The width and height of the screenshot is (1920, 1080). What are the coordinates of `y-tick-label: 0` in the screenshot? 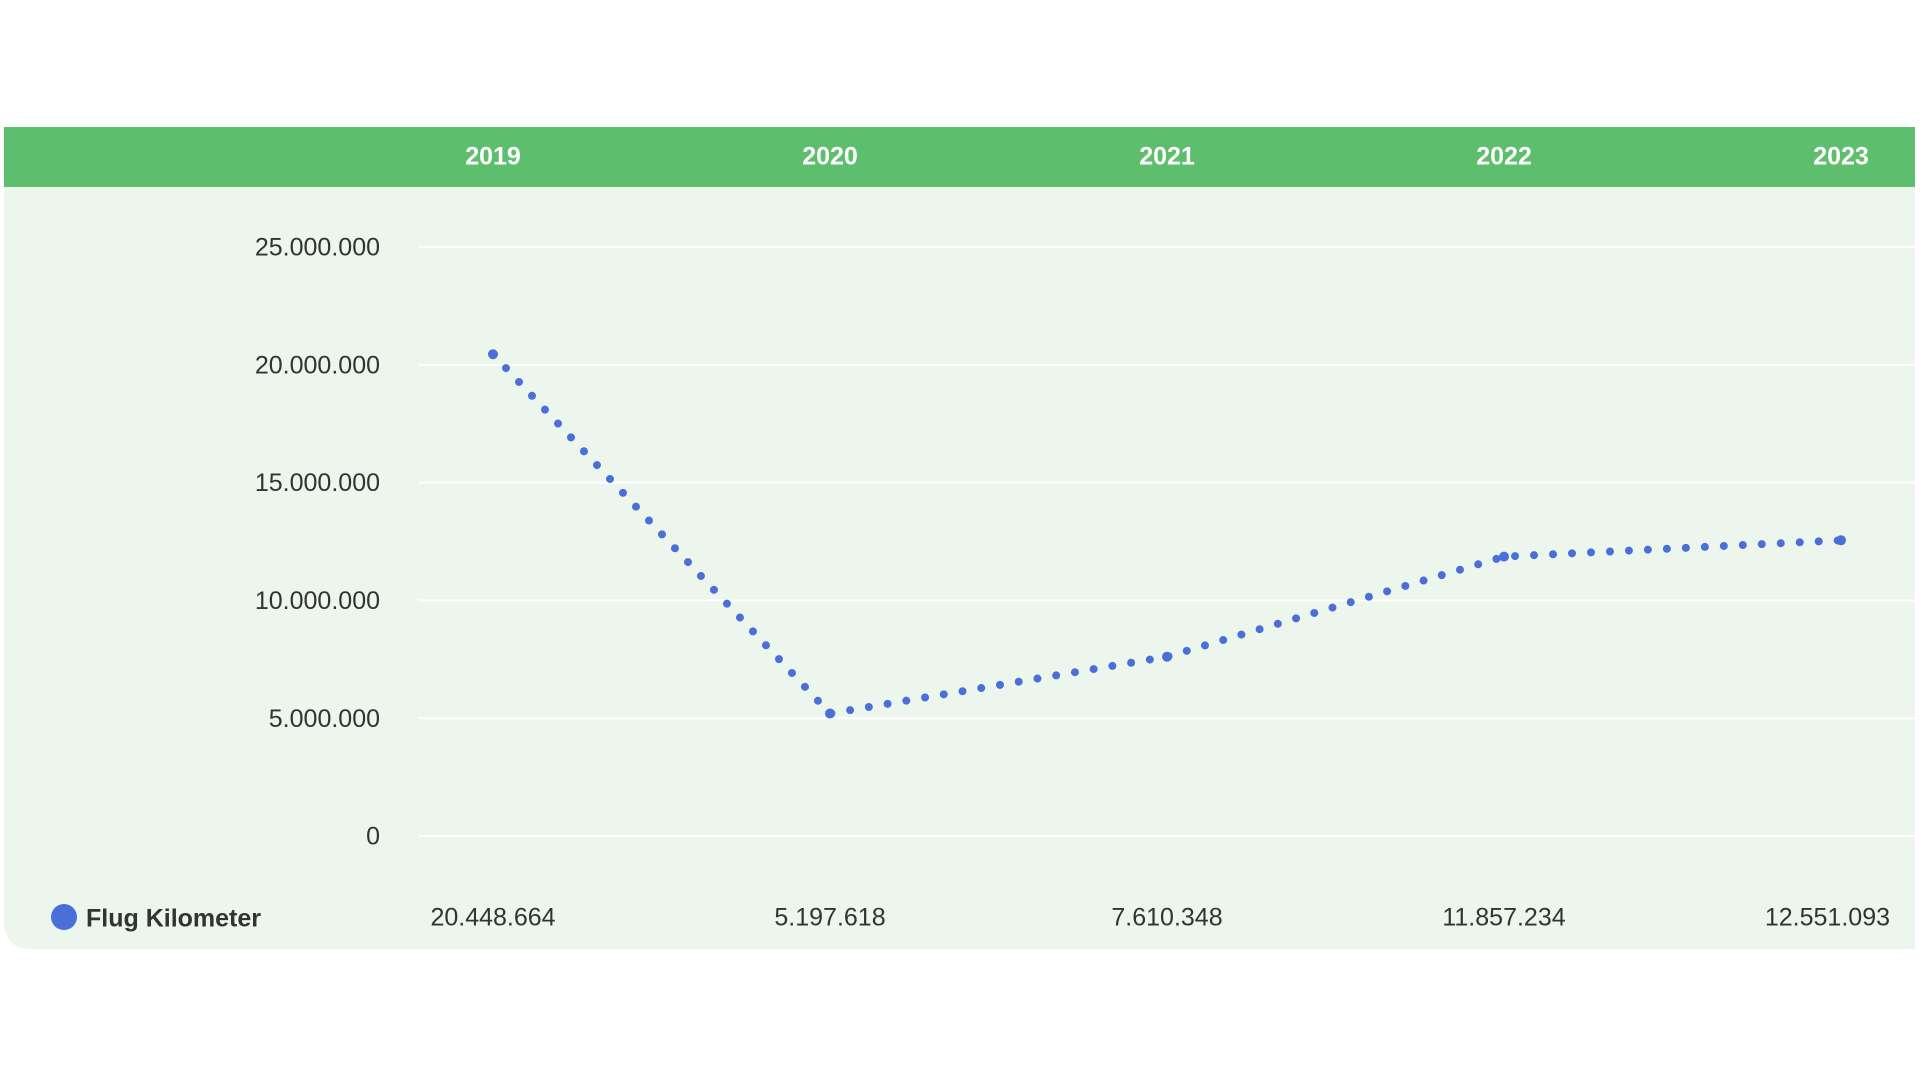 It's located at (373, 837).